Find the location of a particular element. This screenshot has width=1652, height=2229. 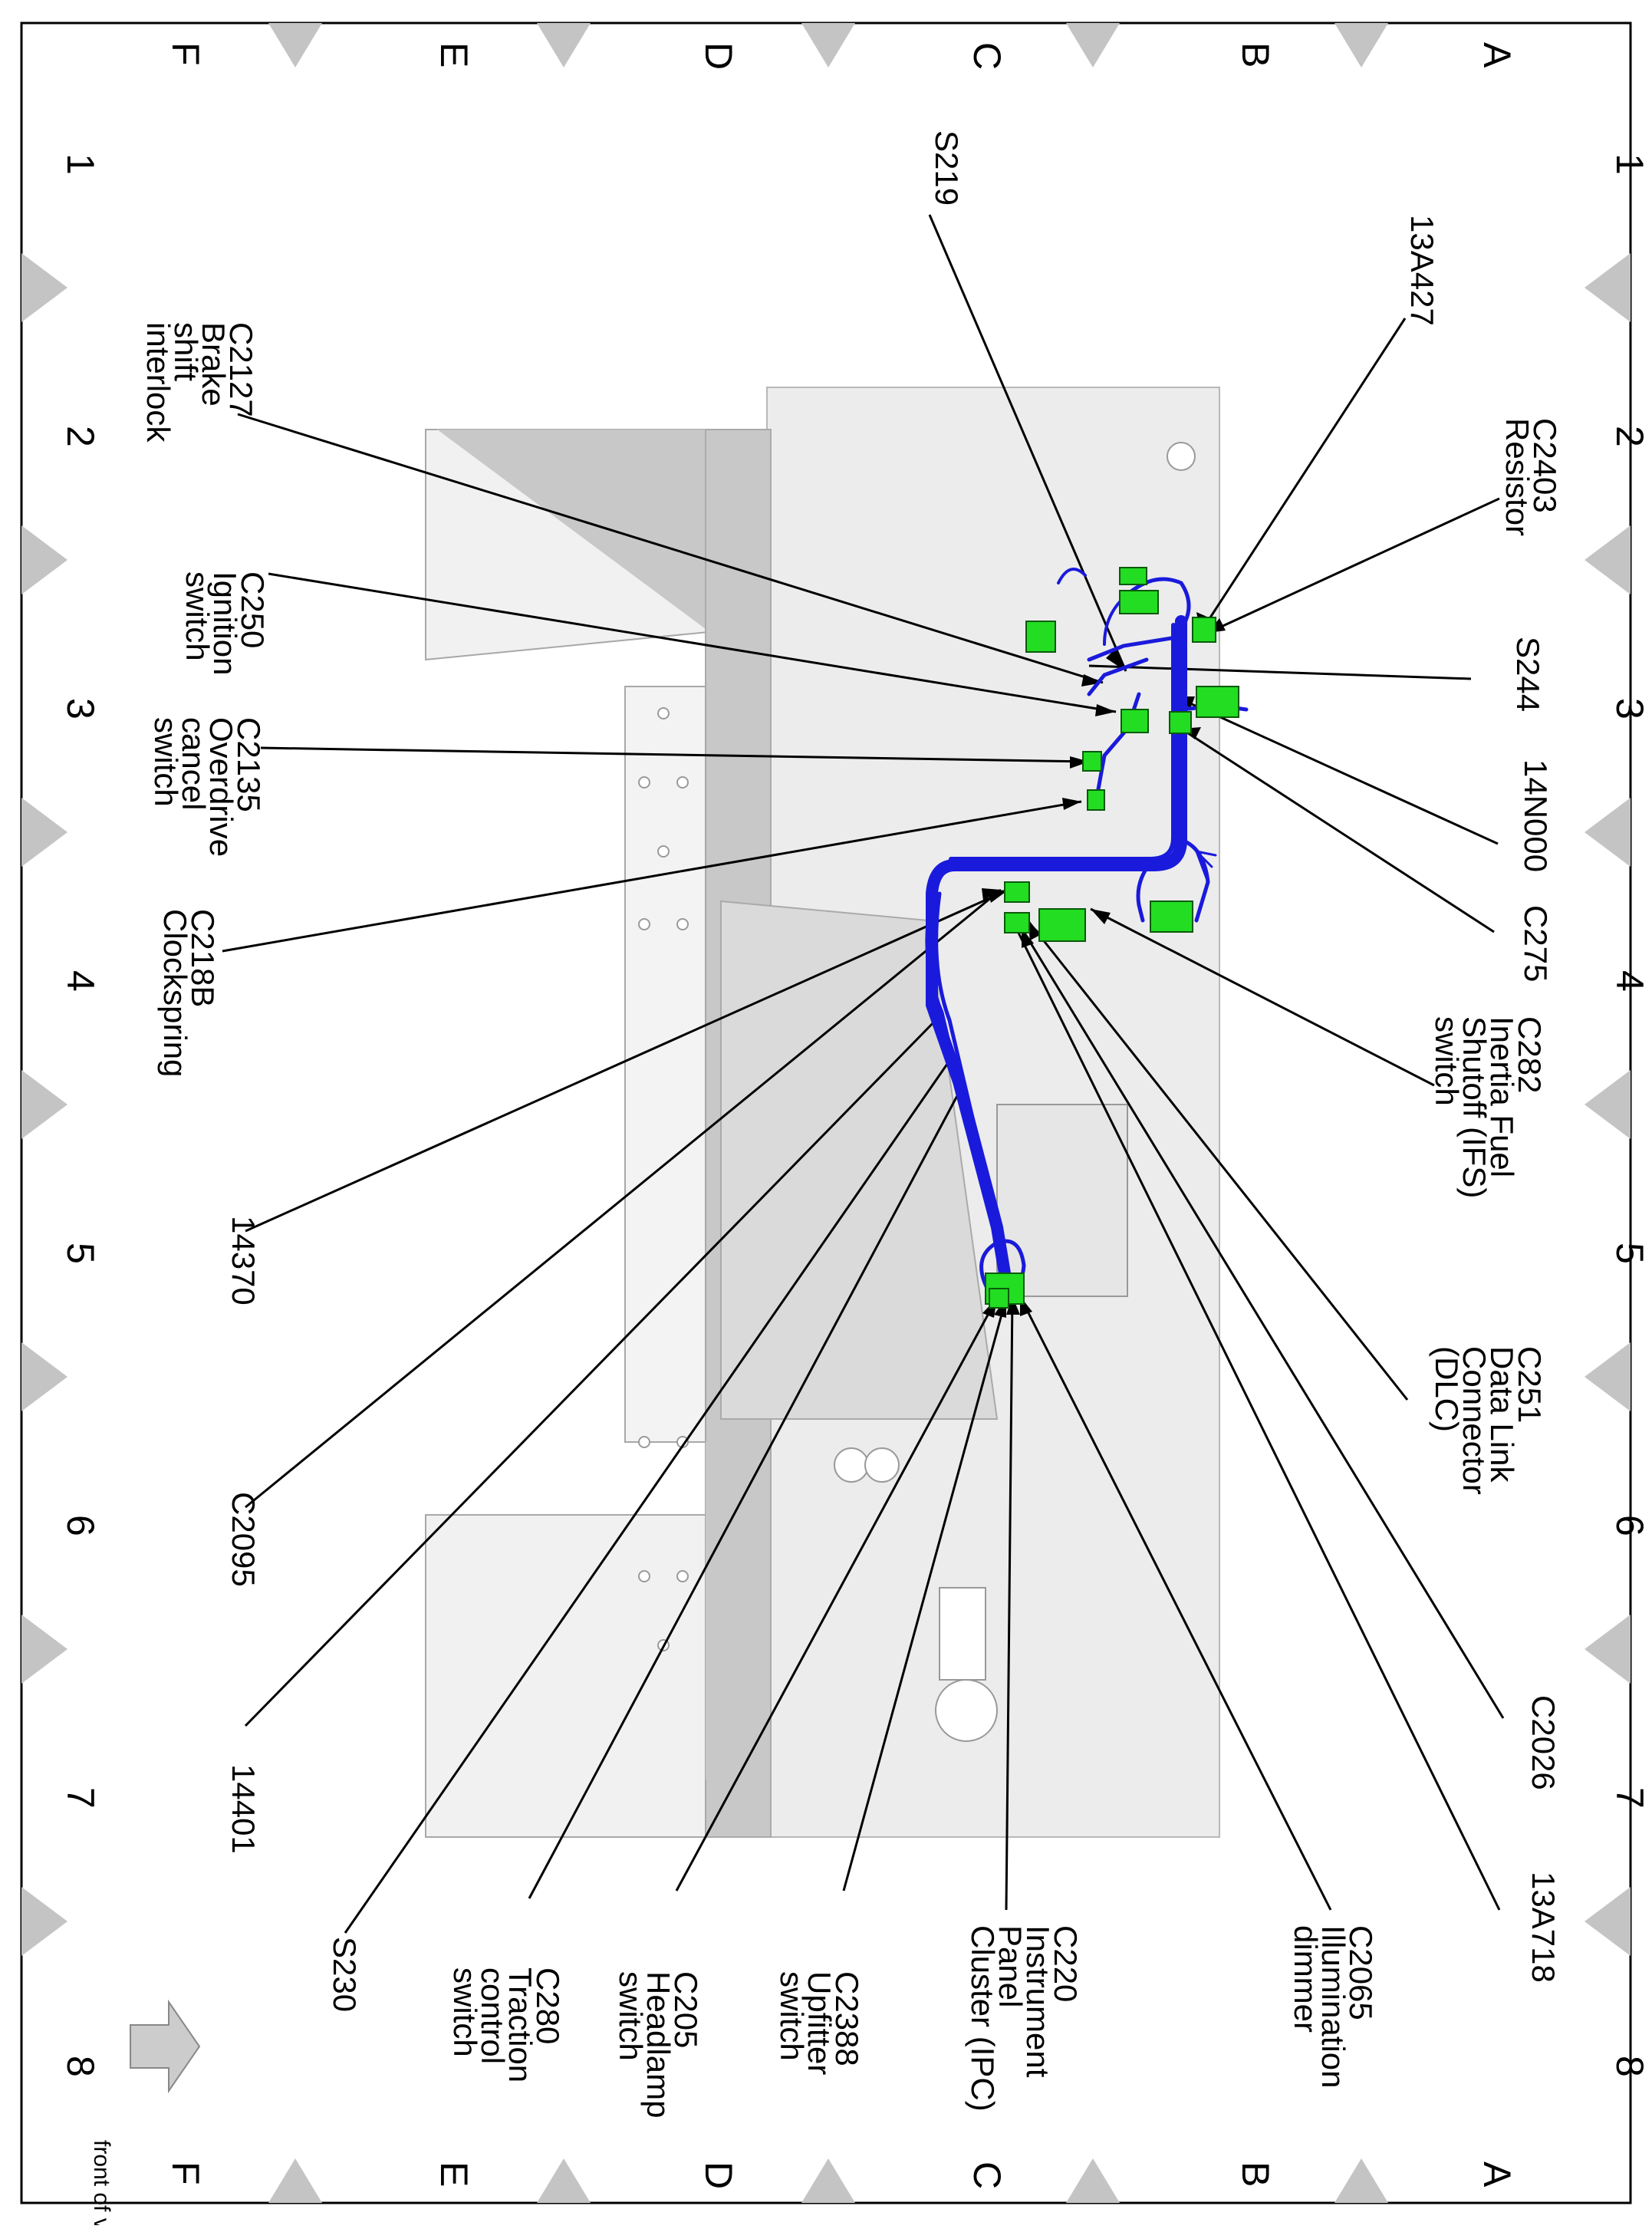

callout-c220-line-3: Cluster (IPC) is located at coordinates (983, 2018).